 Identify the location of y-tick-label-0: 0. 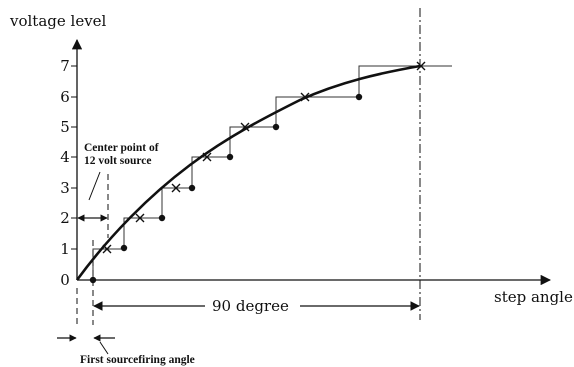
(65, 280).